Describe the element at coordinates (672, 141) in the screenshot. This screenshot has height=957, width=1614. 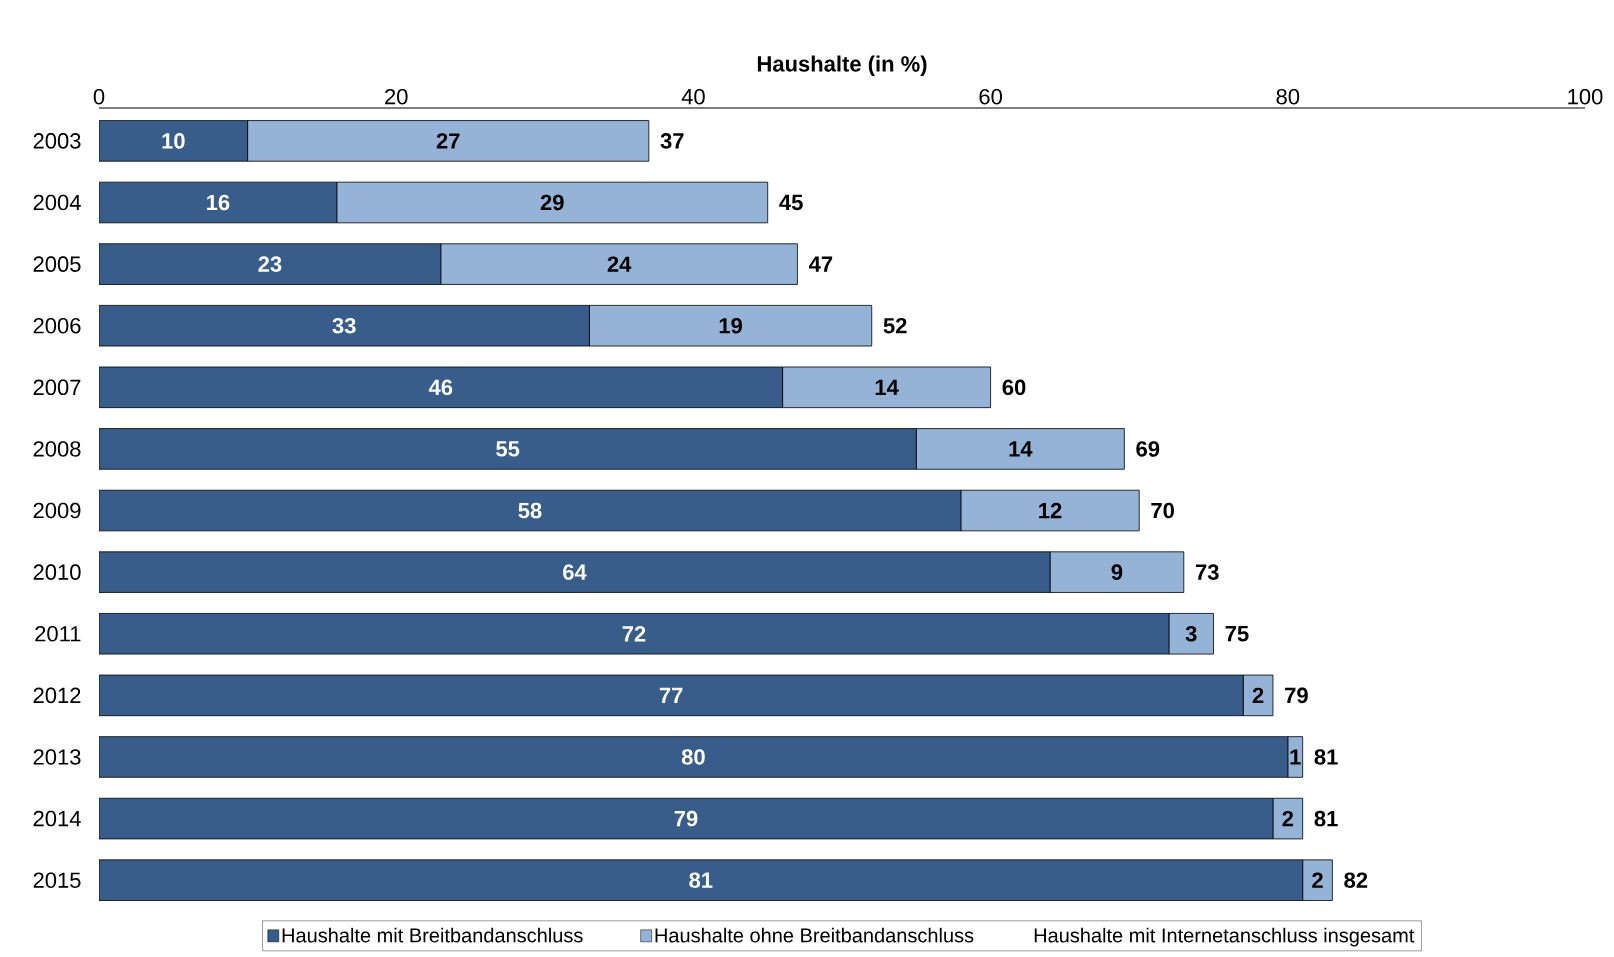
I see `total-label: 37` at that location.